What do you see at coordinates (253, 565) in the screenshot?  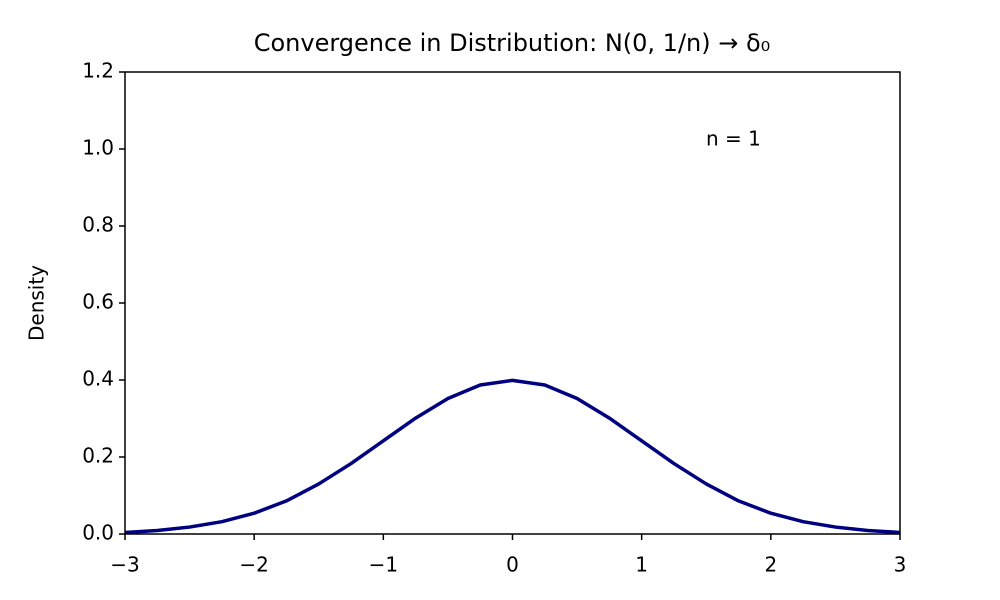 I see `x-tick-label: −2` at bounding box center [253, 565].